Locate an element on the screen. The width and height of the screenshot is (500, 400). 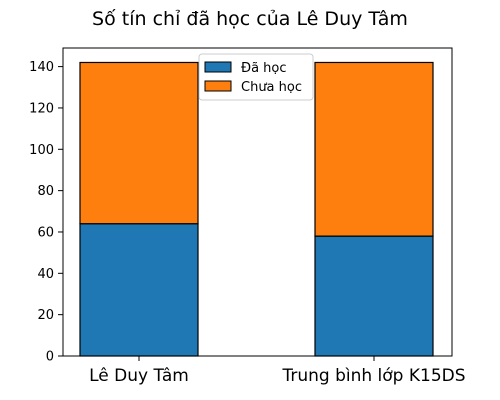
y-tick-label: 60 is located at coordinates (45, 232).